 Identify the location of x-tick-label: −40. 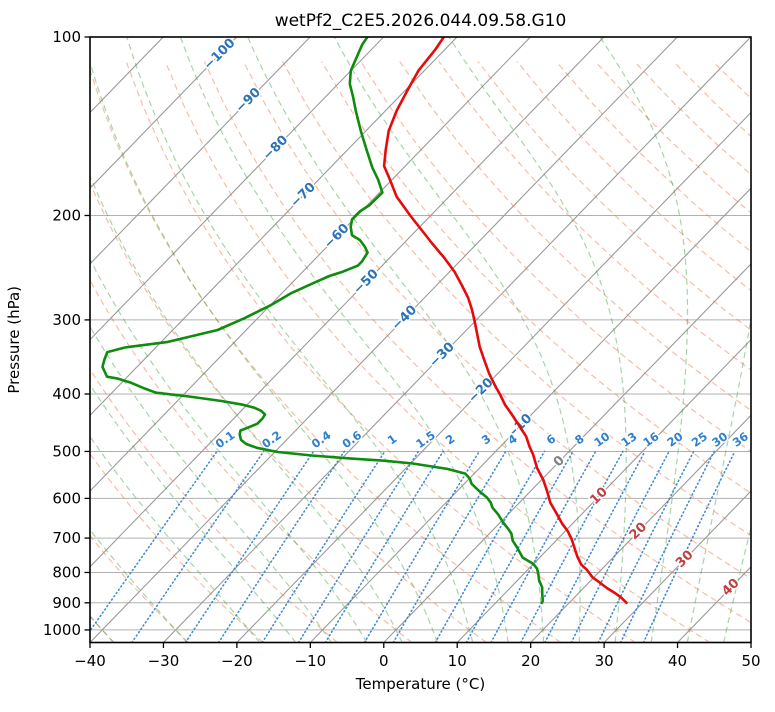
(90, 661).